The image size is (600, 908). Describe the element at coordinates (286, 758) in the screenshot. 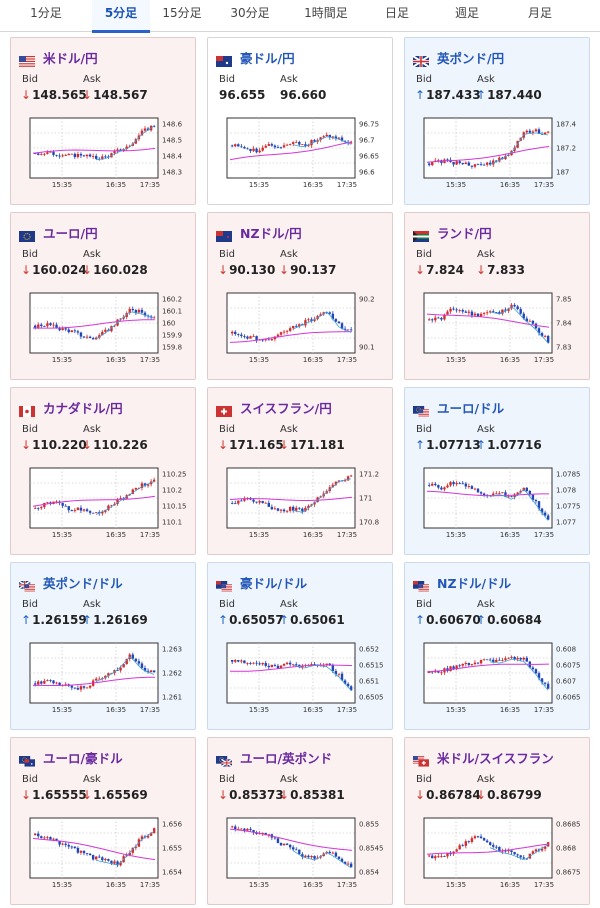

I see `pair-link: ユーロ/英ポンド` at that location.